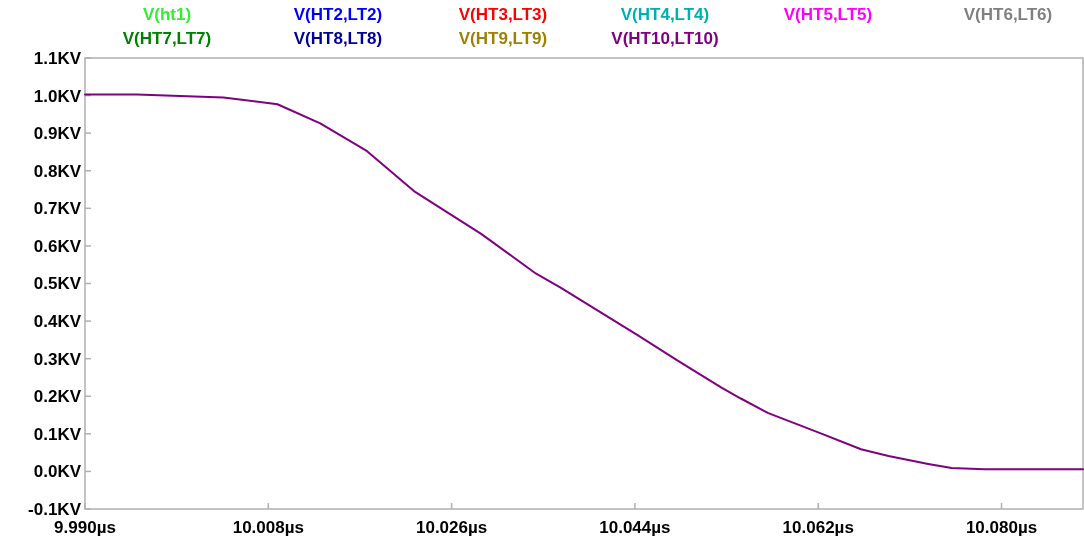  Describe the element at coordinates (1008, 14) in the screenshot. I see `legend-label: V(HT6,LT6)` at that location.